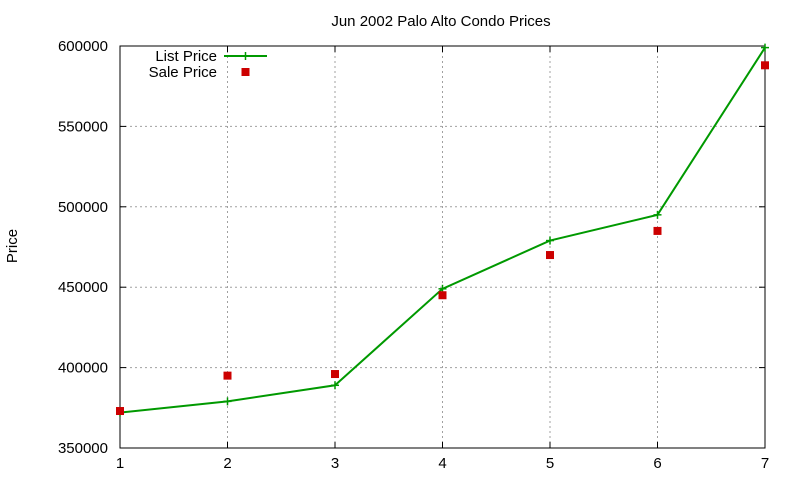 The height and width of the screenshot is (480, 800). What do you see at coordinates (657, 463) in the screenshot?
I see `x-tick-label: 6` at bounding box center [657, 463].